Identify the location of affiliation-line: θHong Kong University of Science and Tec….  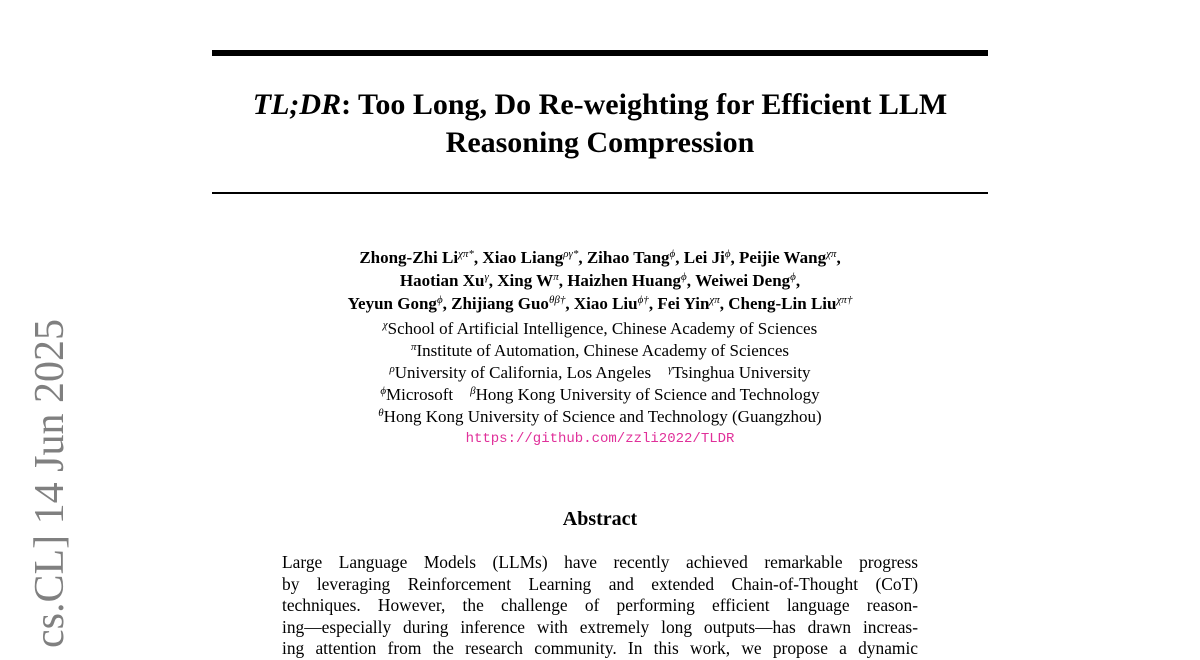
(600, 417).